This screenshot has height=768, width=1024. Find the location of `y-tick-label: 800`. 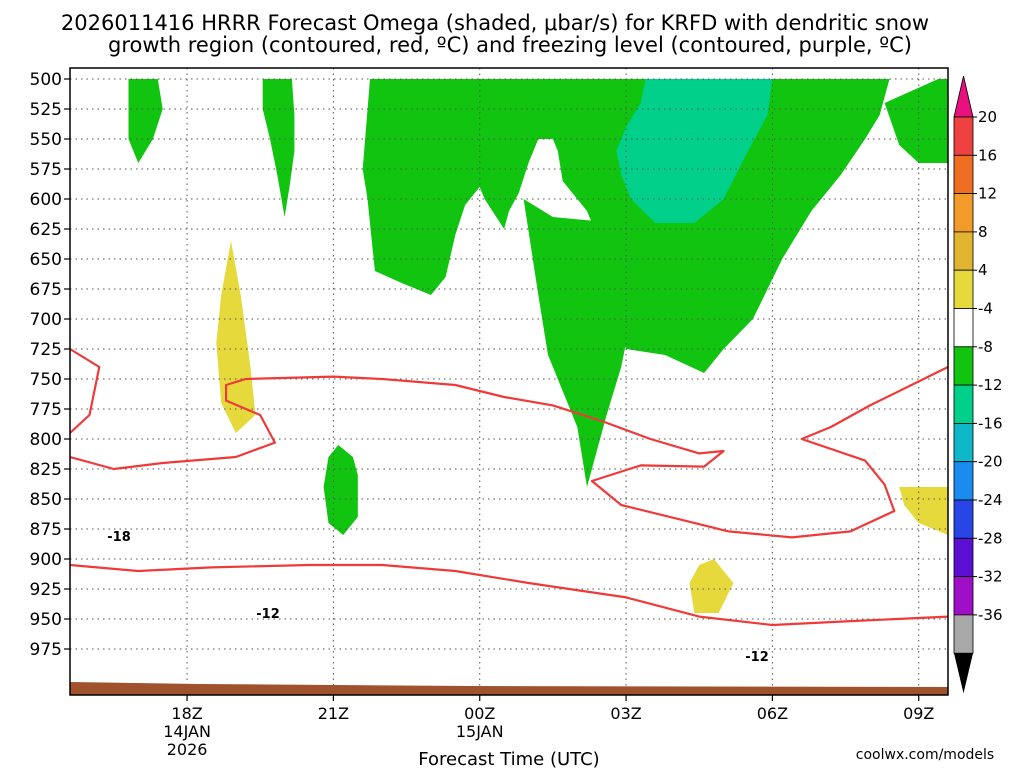

y-tick-label: 800 is located at coordinates (46, 440).